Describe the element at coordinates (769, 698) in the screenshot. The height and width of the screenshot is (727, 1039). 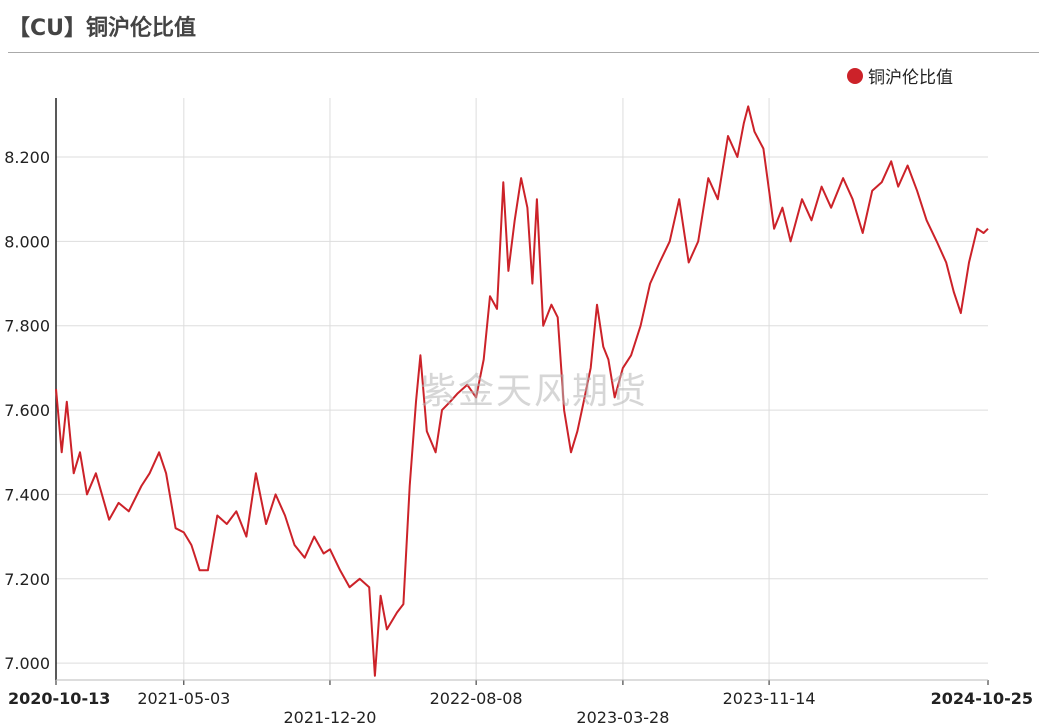
I see `x-tick-label: 2023-11-14` at that location.